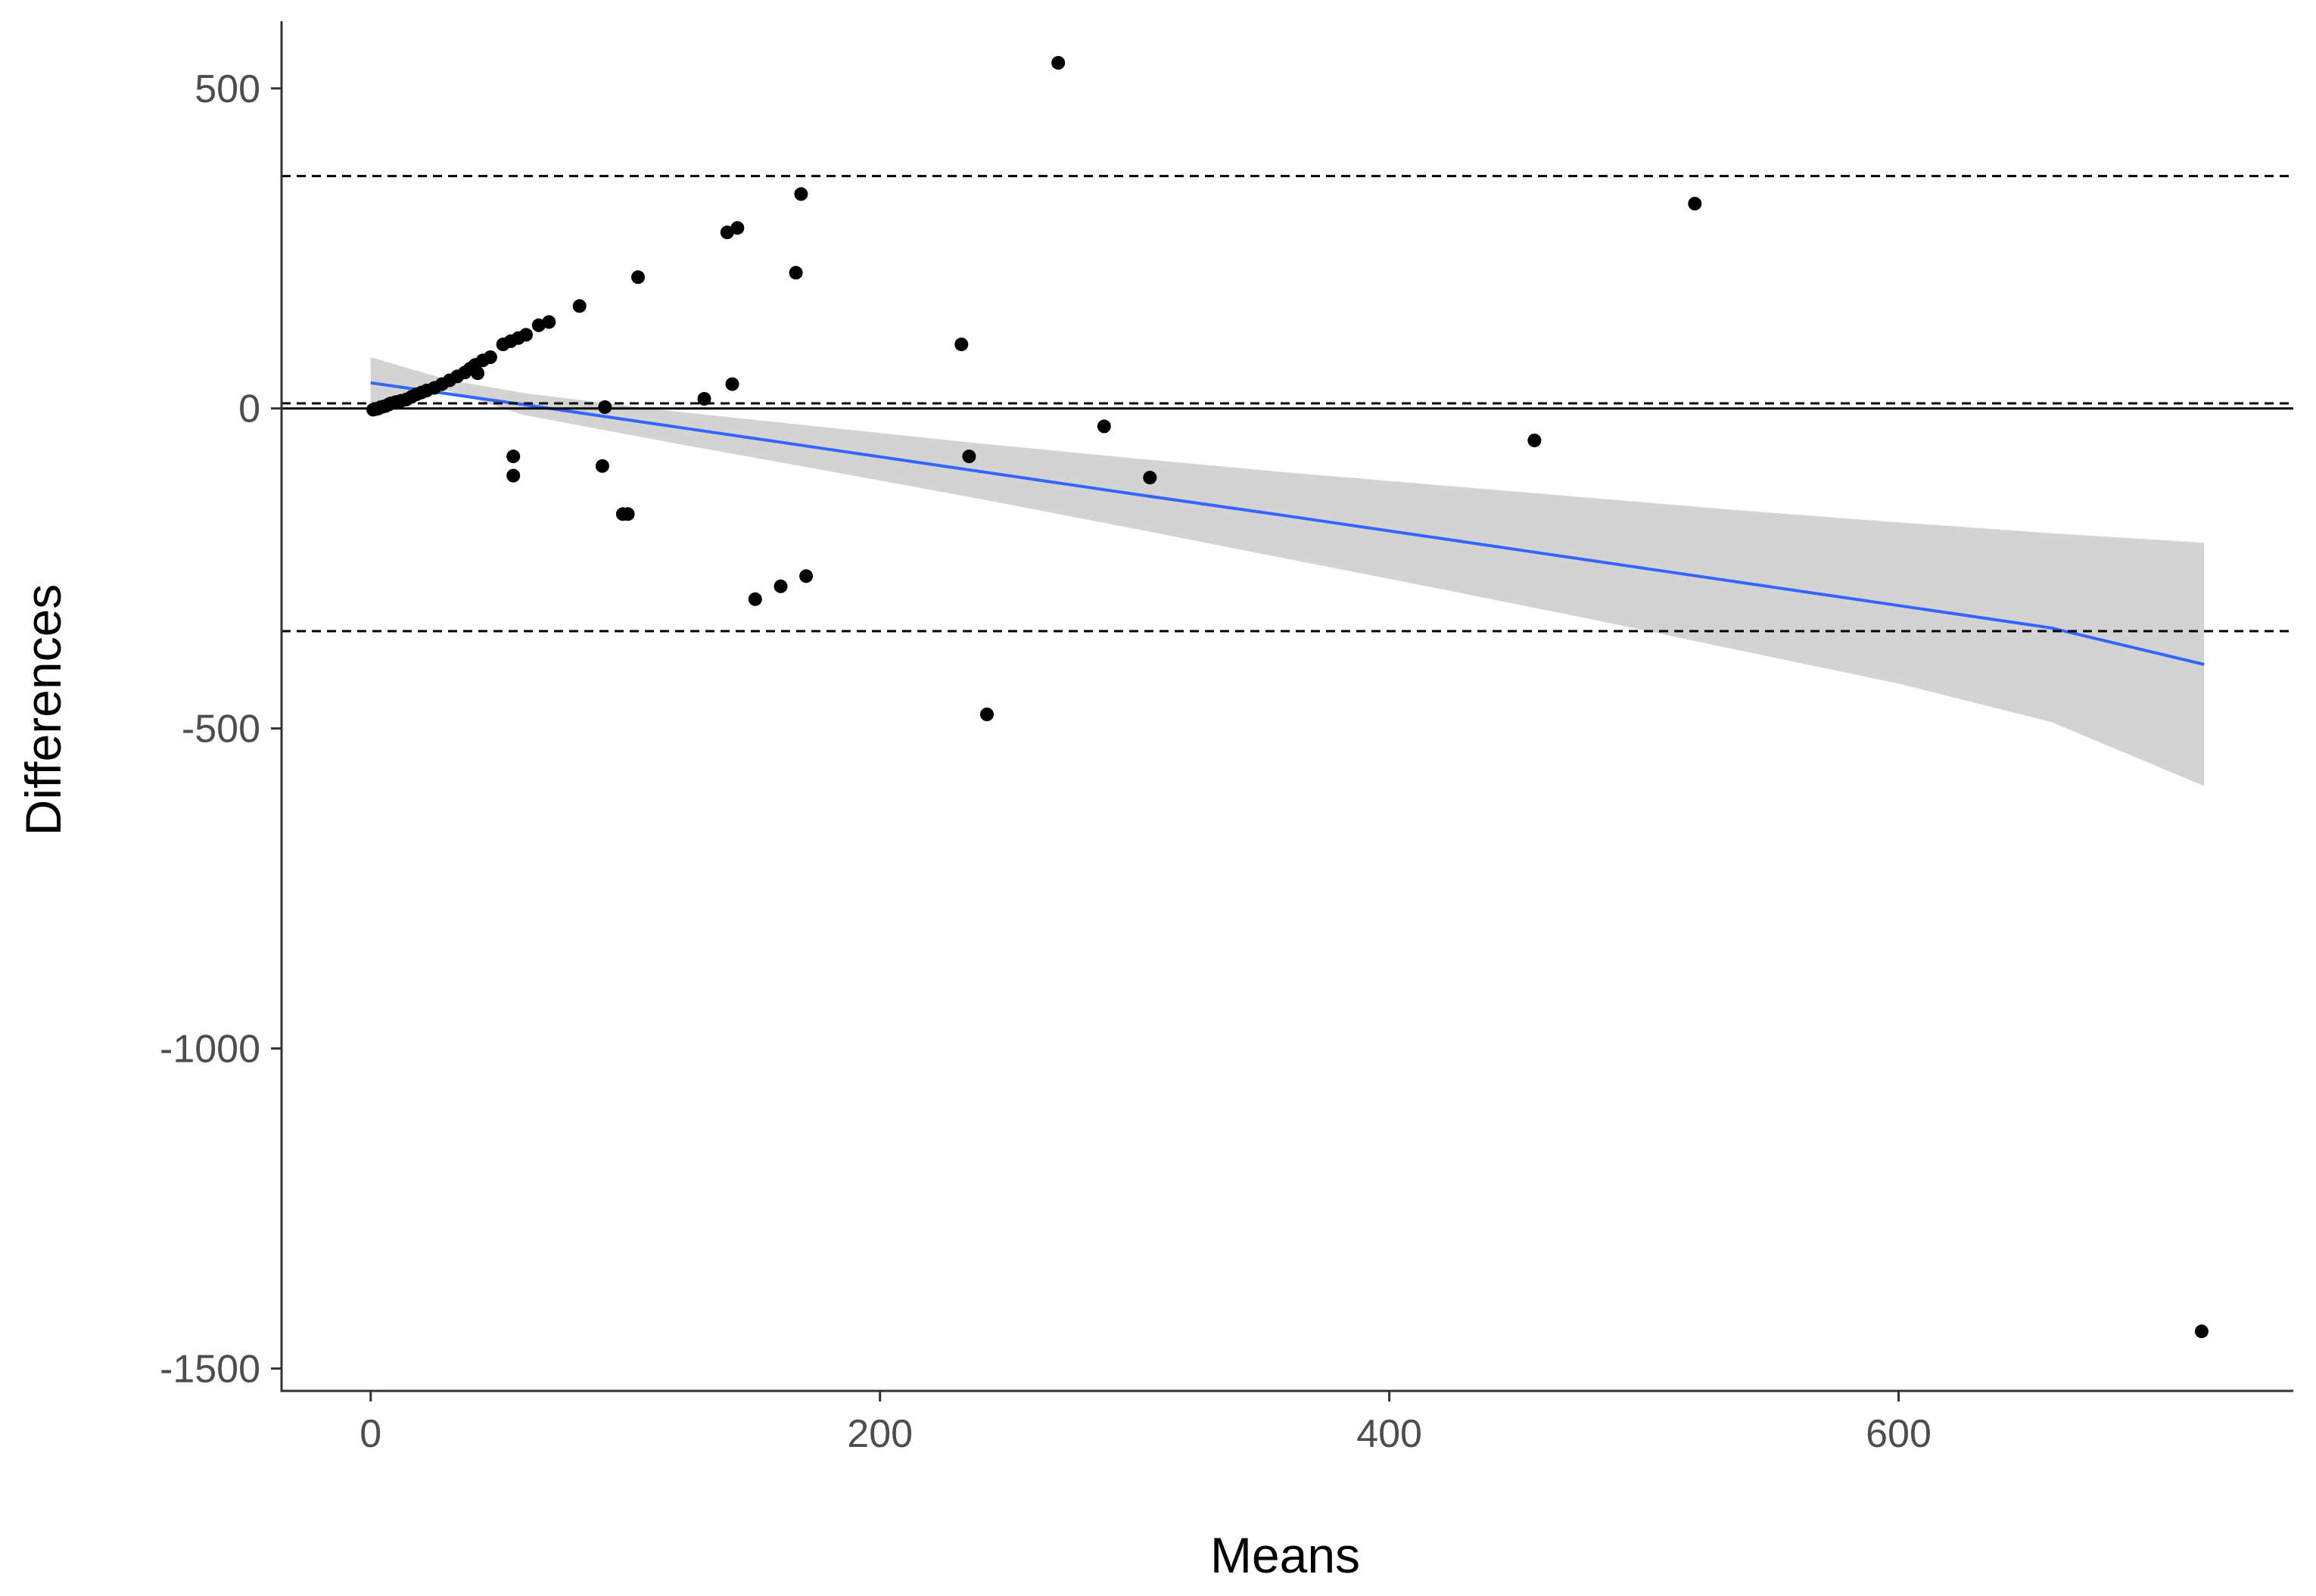  I want to click on y-axis-title: Differences, so click(43, 710).